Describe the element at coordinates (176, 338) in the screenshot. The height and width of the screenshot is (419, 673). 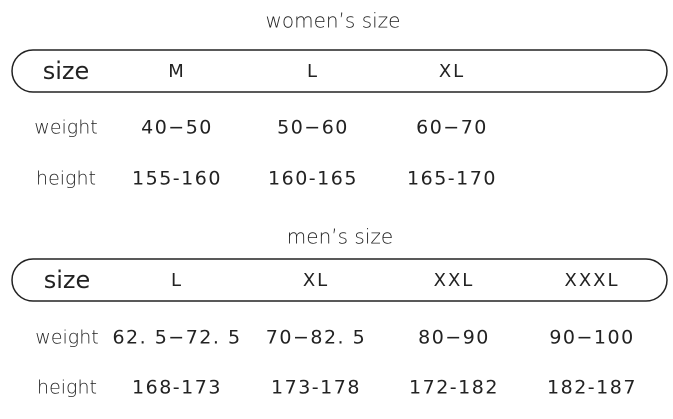
I see `cell-value: 62. 5−72. 5` at that location.